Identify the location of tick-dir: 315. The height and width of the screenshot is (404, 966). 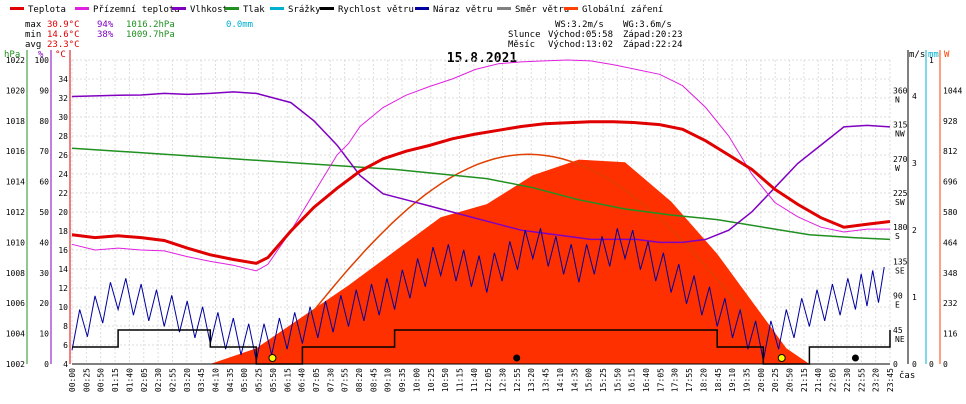
(900, 125).